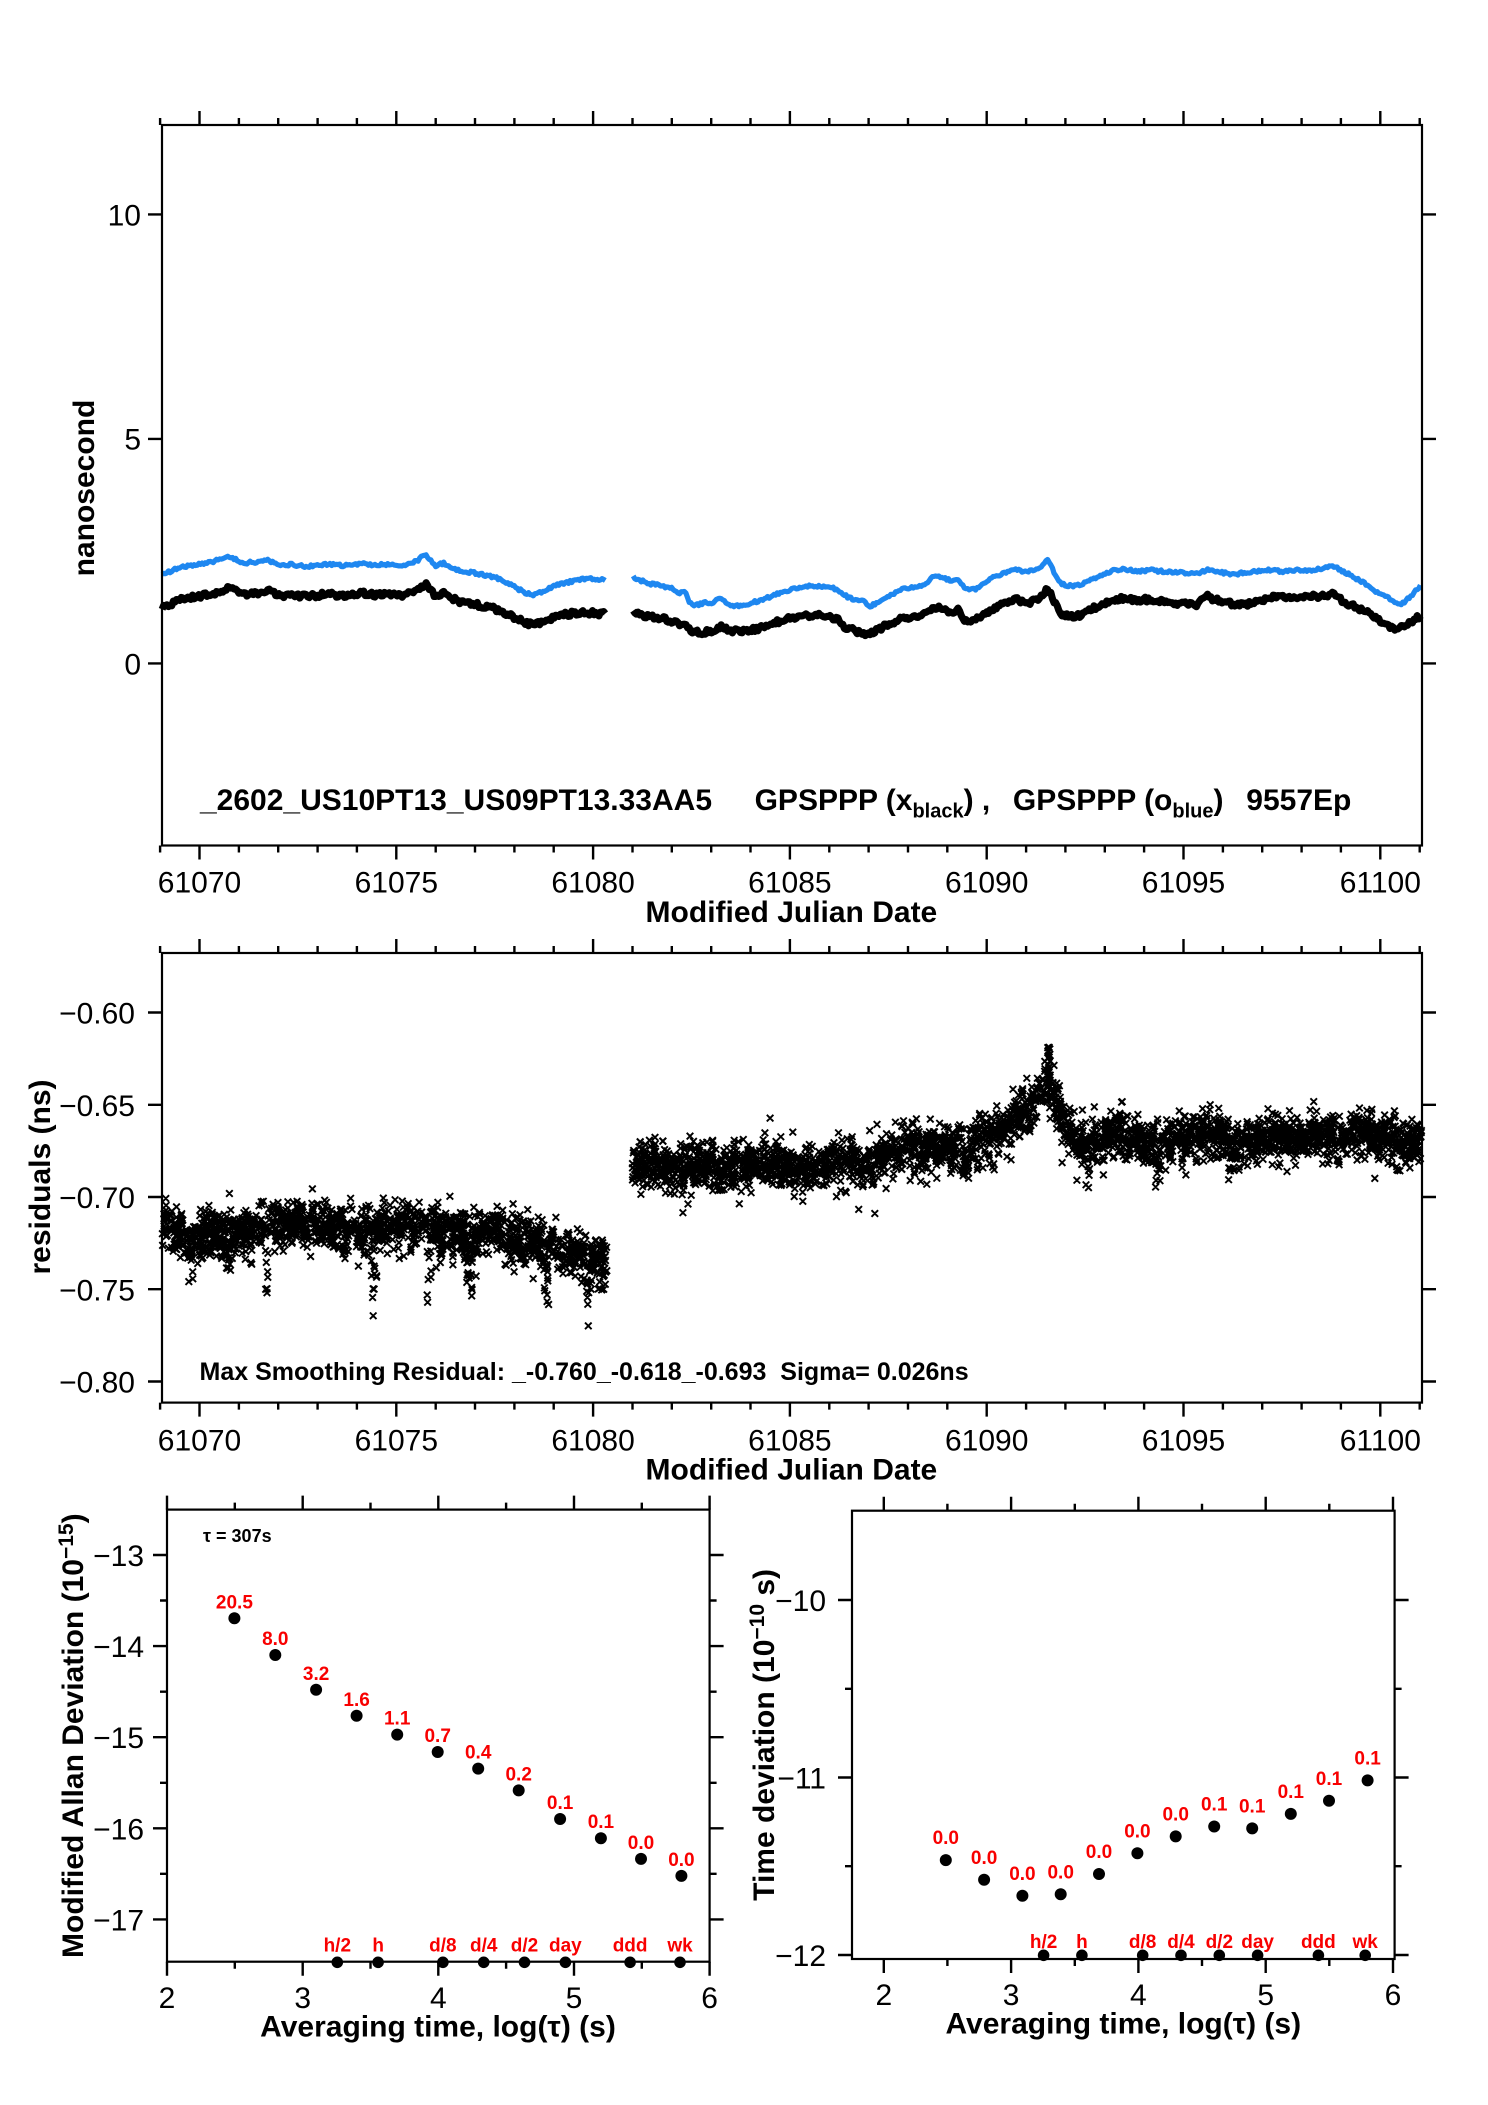 The height and width of the screenshot is (2105, 1488). Describe the element at coordinates (118, 1920) in the screenshot. I see `svg-text: −17` at that location.